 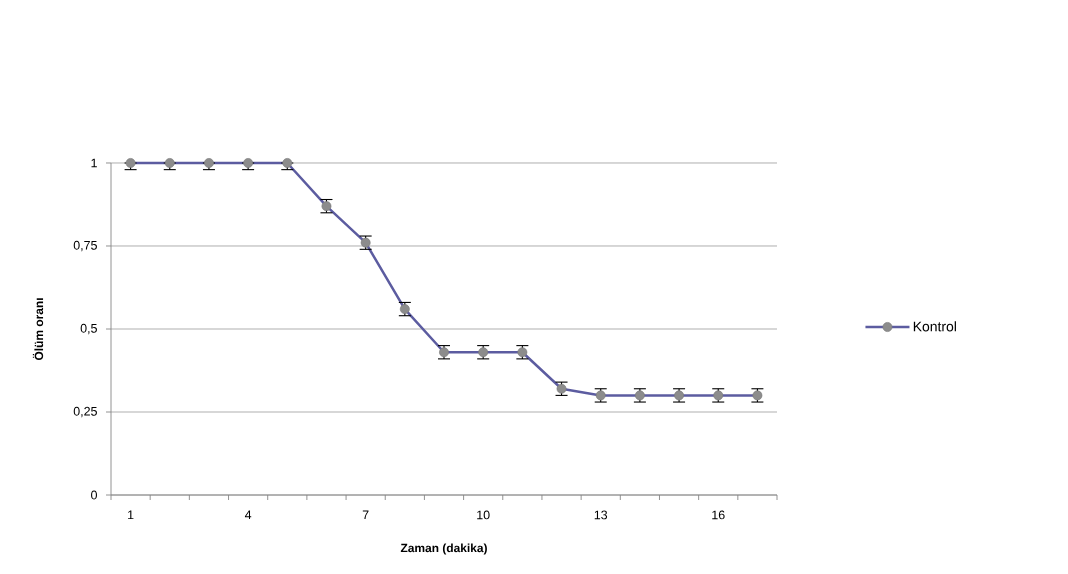 I want to click on y-axis-title: Ölüm oranı, so click(x=38, y=329).